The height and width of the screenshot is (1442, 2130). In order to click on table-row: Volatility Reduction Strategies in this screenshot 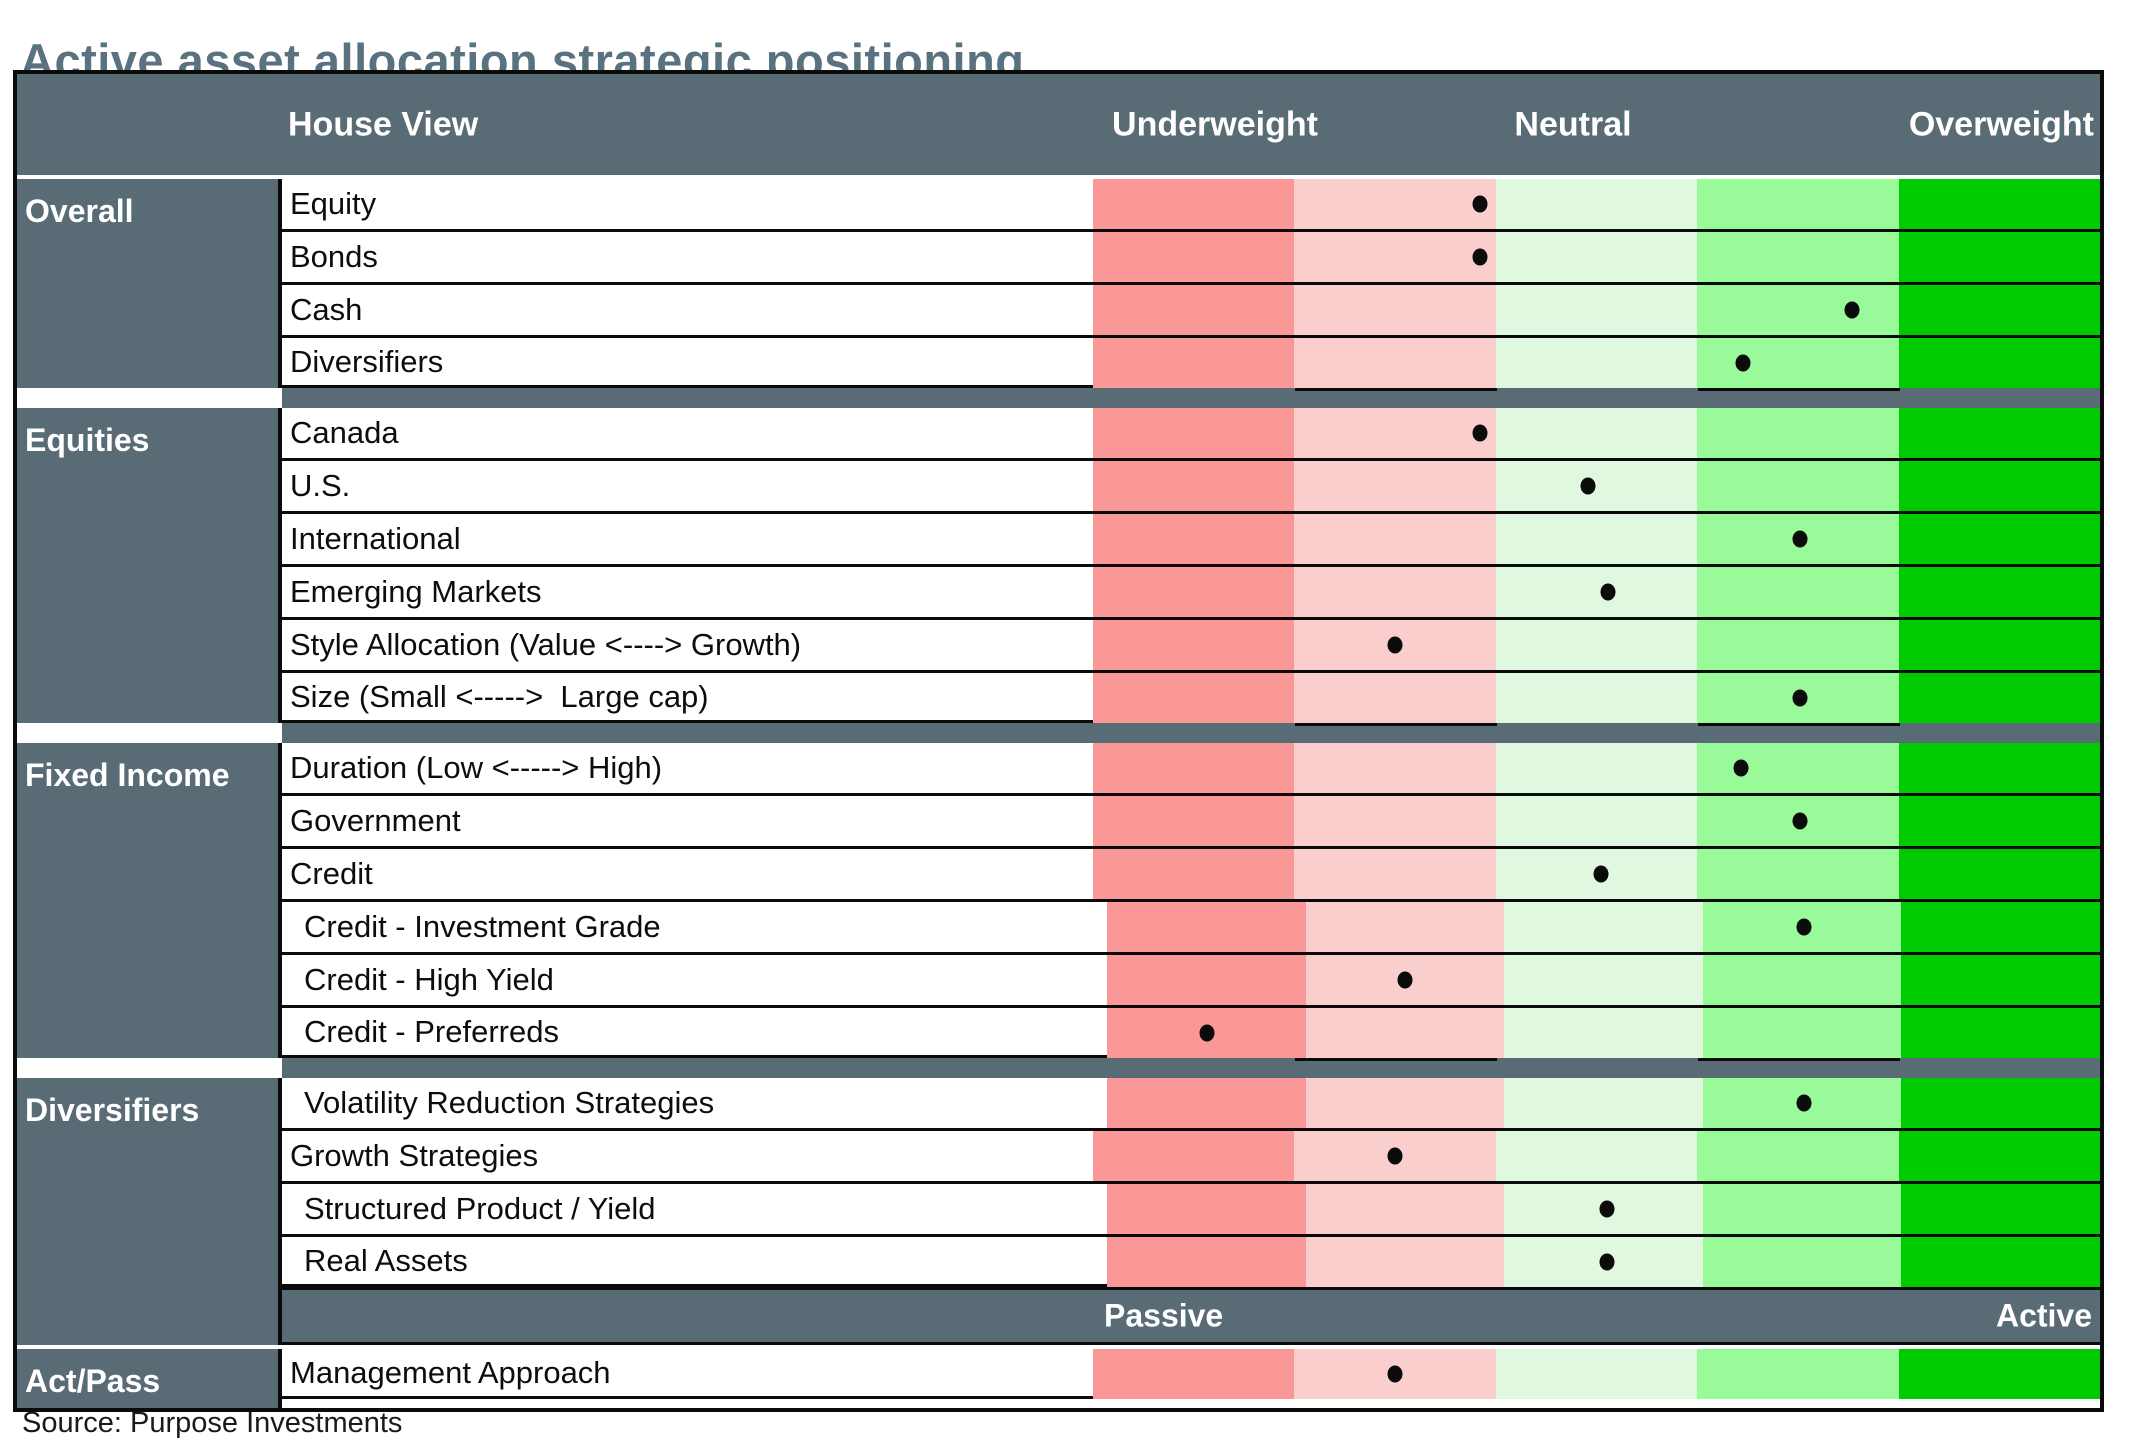, I will do `click(1191, 1104)`.